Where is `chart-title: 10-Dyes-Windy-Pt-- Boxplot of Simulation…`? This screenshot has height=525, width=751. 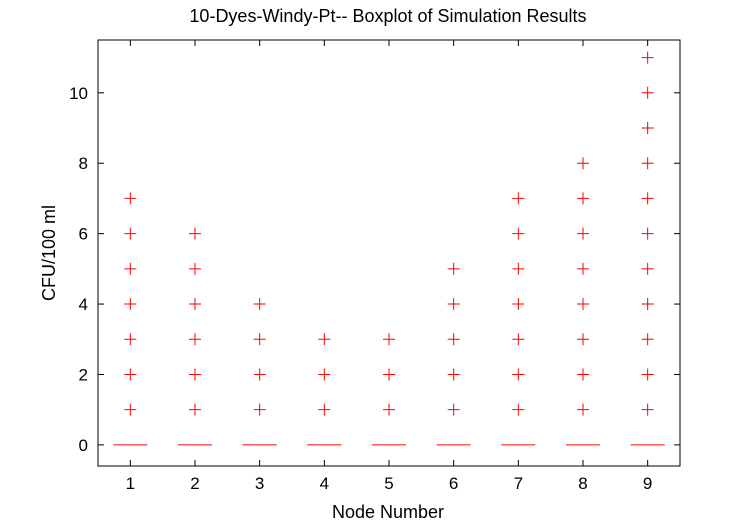 chart-title: 10-Dyes-Windy-Pt-- Boxplot of Simulation… is located at coordinates (387, 16).